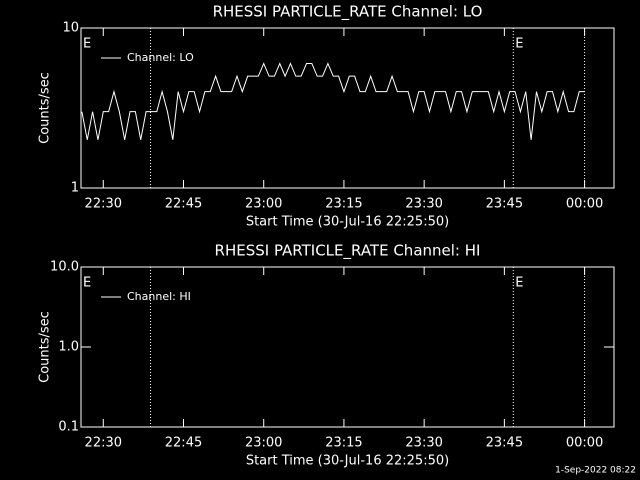 Image resolution: width=640 pixels, height=480 pixels. I want to click on chart-title: RHESSI PARTICLE_RATE Channel: HI, so click(348, 251).